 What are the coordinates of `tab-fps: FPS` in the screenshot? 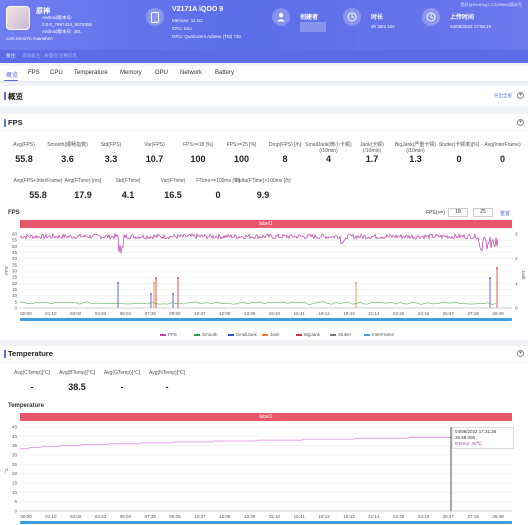 It's located at (34, 73).